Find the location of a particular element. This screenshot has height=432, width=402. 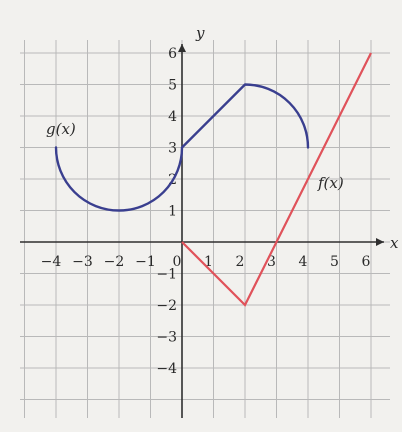

x-tick-label: −3 is located at coordinates (82, 262).